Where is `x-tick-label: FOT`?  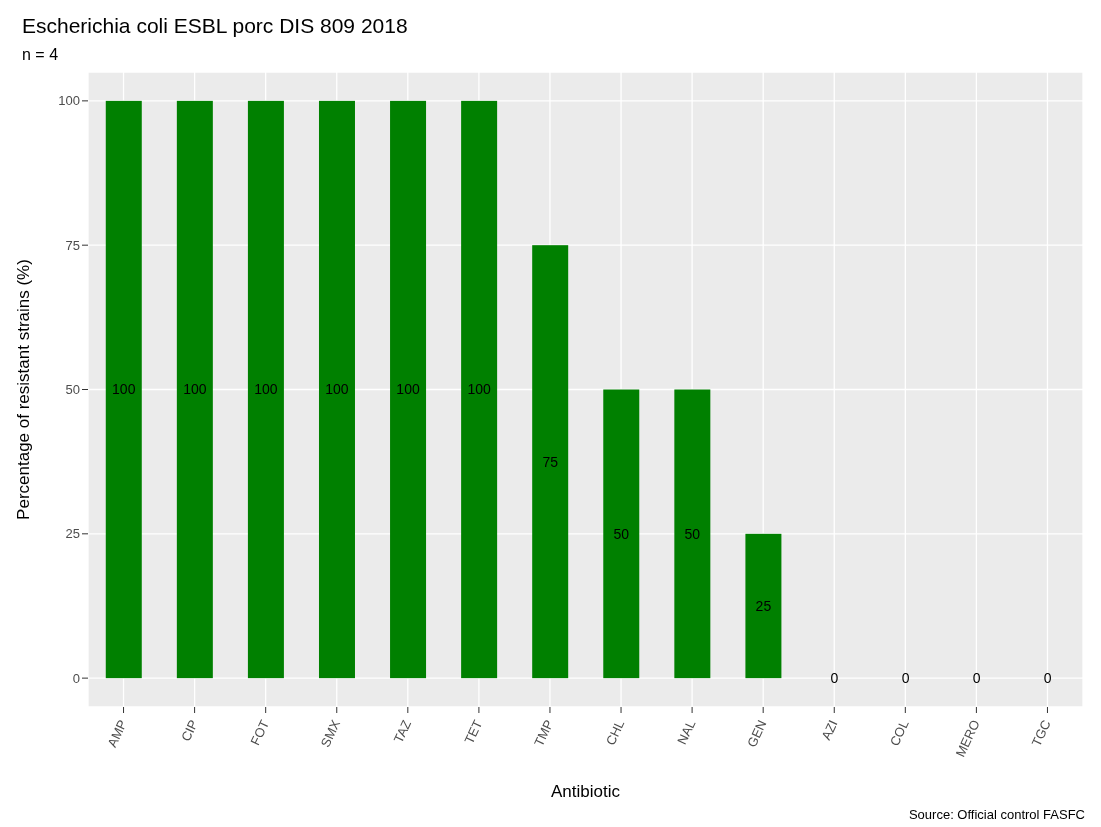 x-tick-label: FOT is located at coordinates (260, 732).